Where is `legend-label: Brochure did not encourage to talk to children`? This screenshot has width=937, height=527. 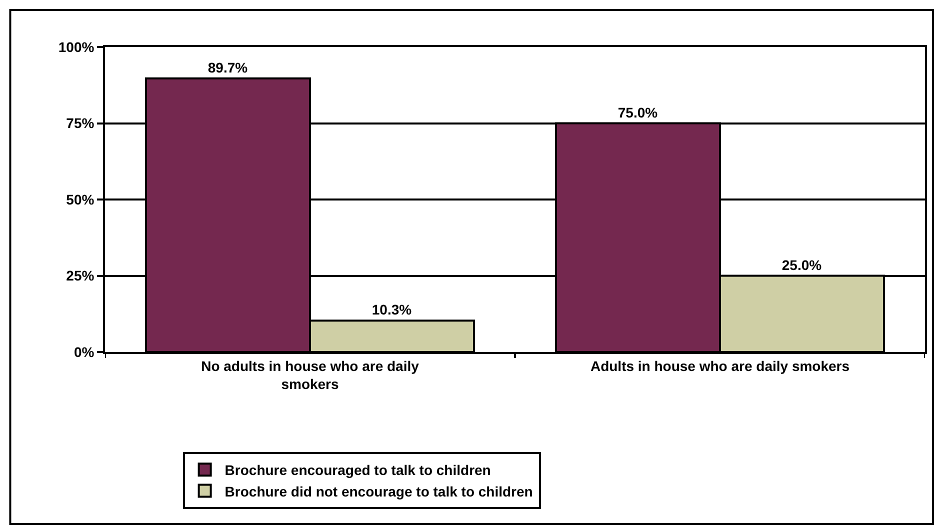 legend-label: Brochure did not encourage to talk to children is located at coordinates (378, 491).